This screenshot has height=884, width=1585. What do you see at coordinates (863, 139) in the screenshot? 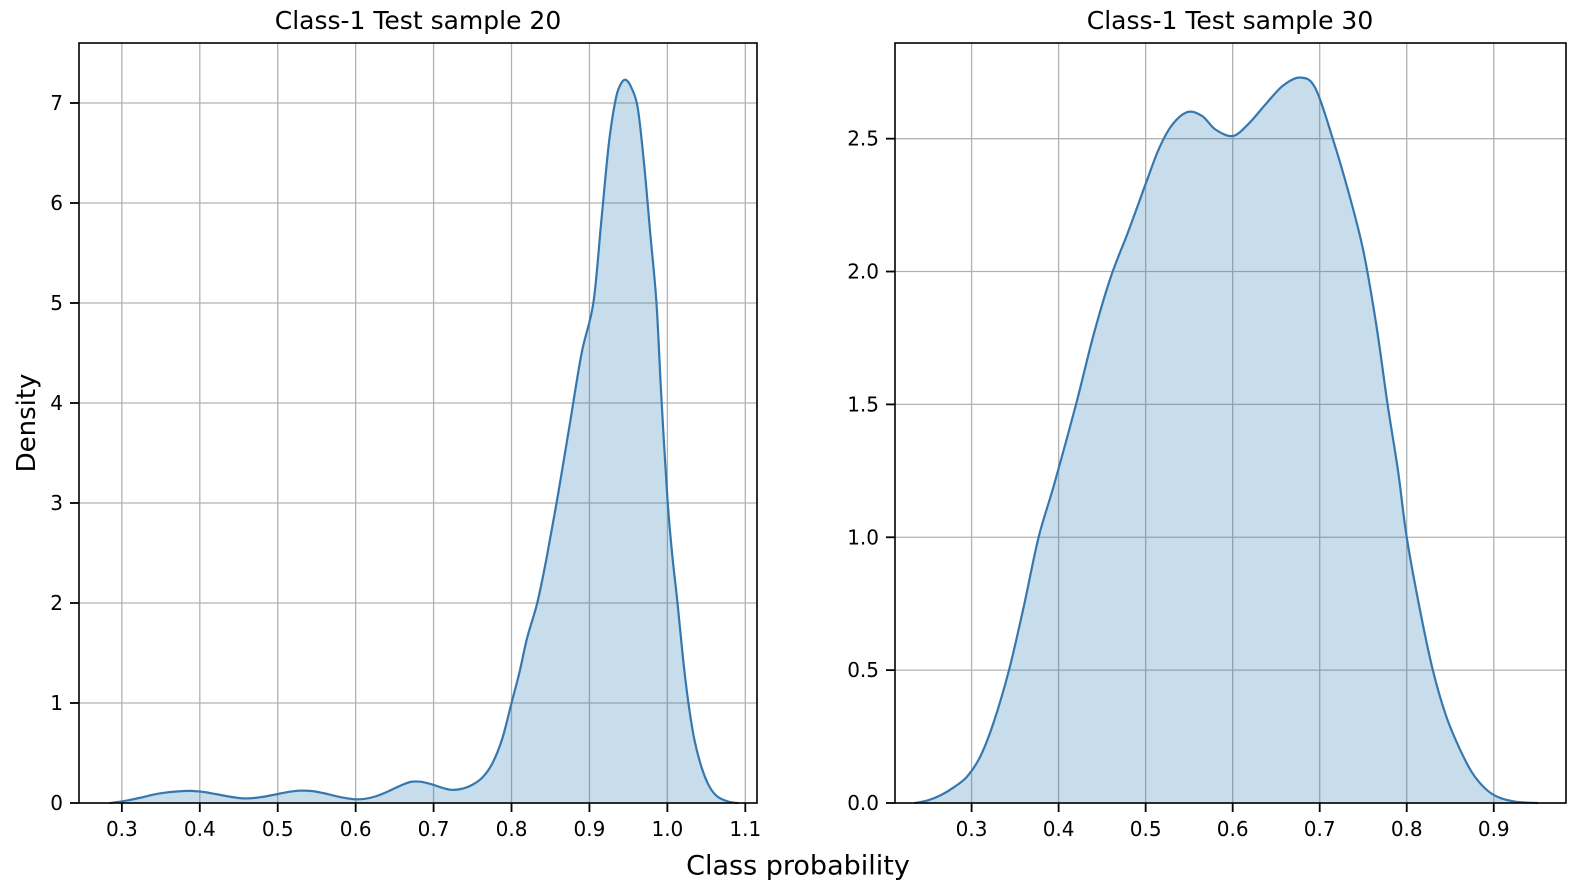
I see `y-tick-label: 2.5` at bounding box center [863, 139].